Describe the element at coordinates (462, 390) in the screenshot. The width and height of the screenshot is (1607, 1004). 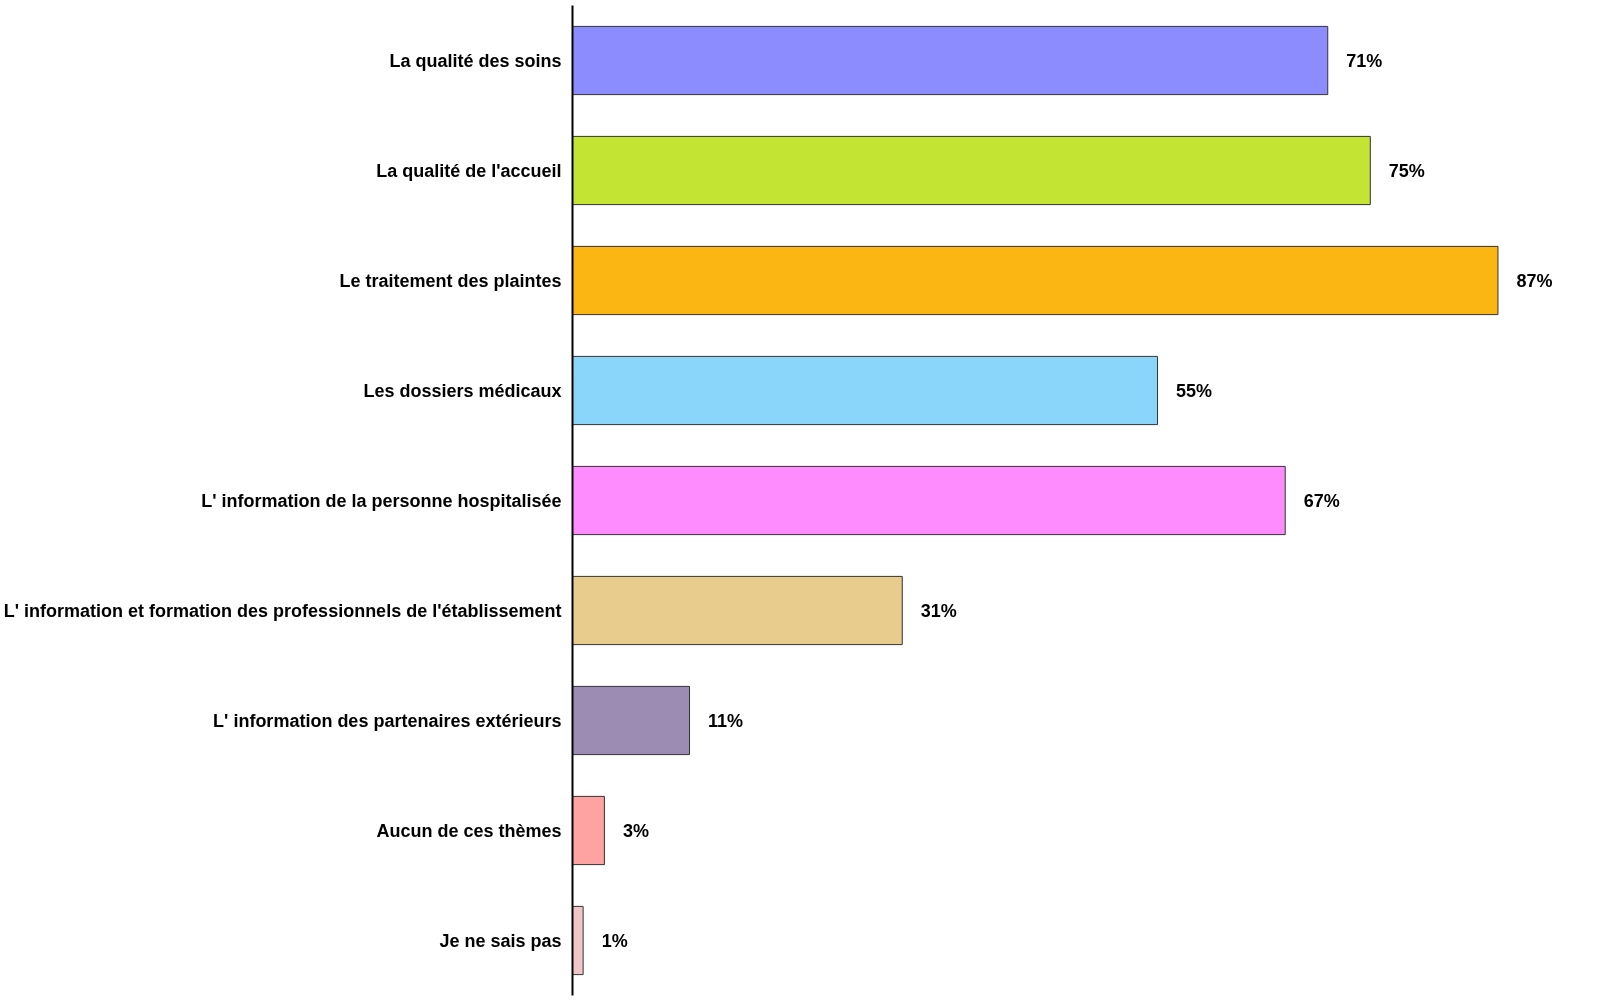
I see `y-tick-label: Les dossiers médicaux` at that location.